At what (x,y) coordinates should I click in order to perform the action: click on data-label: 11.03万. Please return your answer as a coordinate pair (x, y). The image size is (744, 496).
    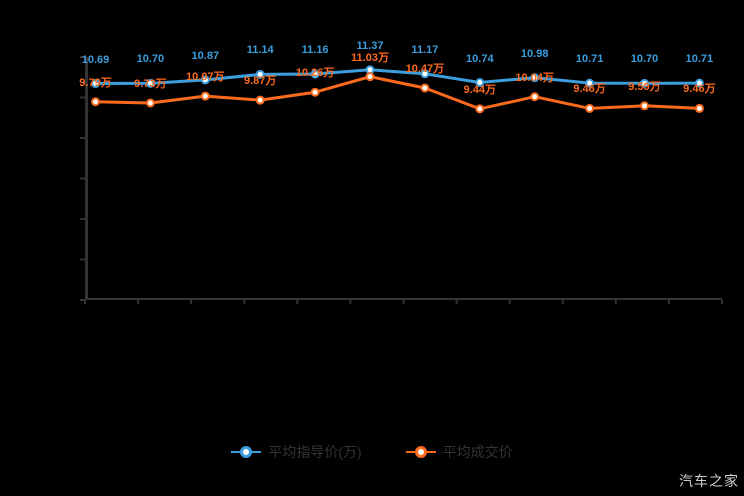
    Looking at the image, I should click on (370, 57).